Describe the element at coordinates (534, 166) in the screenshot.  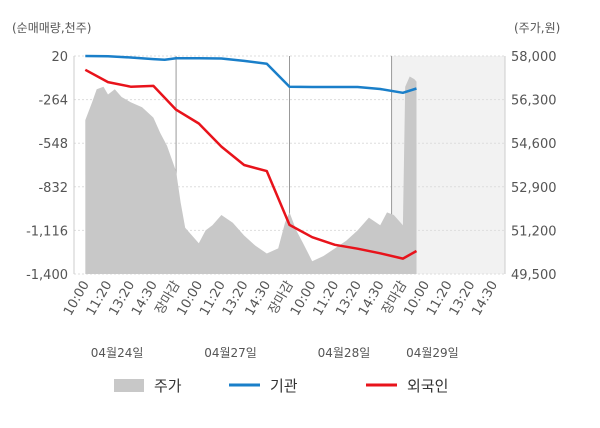
I see `right-axis-ticks: 58,000 56,300 54,600 52,900 51,200 49,500` at that location.